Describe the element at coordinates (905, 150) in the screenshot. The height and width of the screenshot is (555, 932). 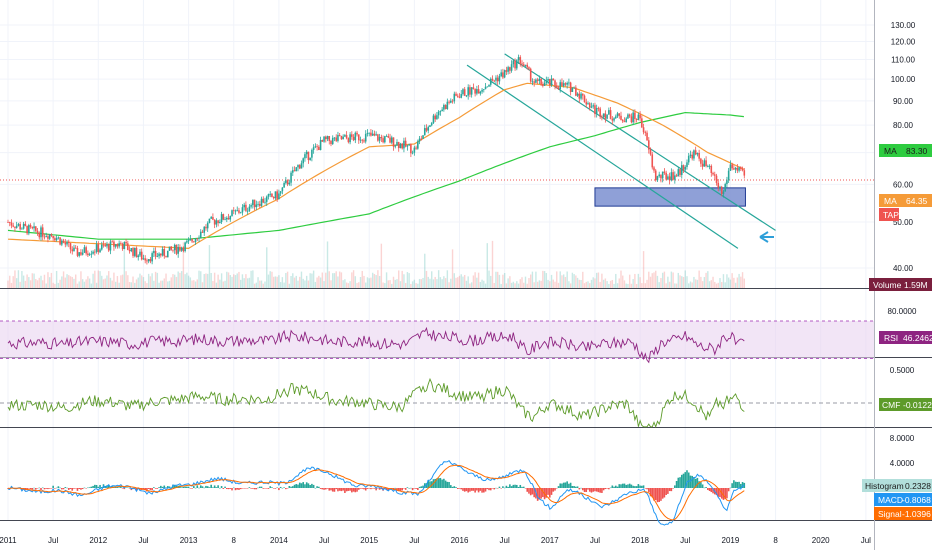
I see `ma2-badge: MA 83.30` at that location.